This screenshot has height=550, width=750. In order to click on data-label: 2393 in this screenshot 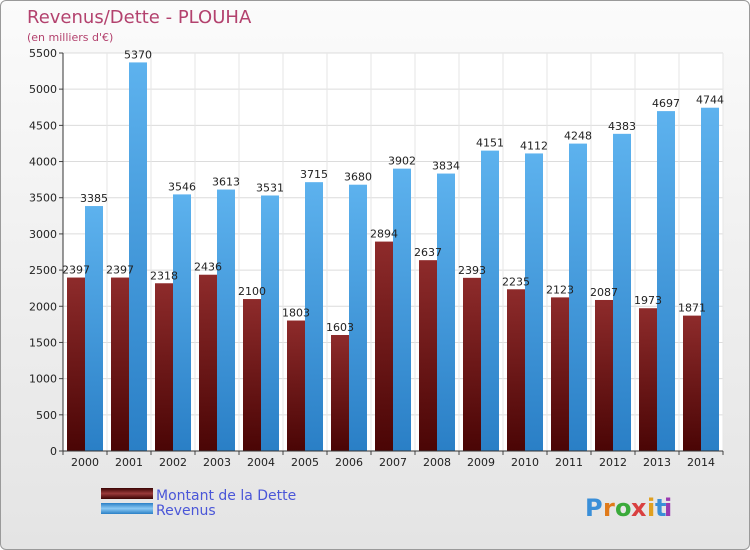, I will do `click(472, 270)`.